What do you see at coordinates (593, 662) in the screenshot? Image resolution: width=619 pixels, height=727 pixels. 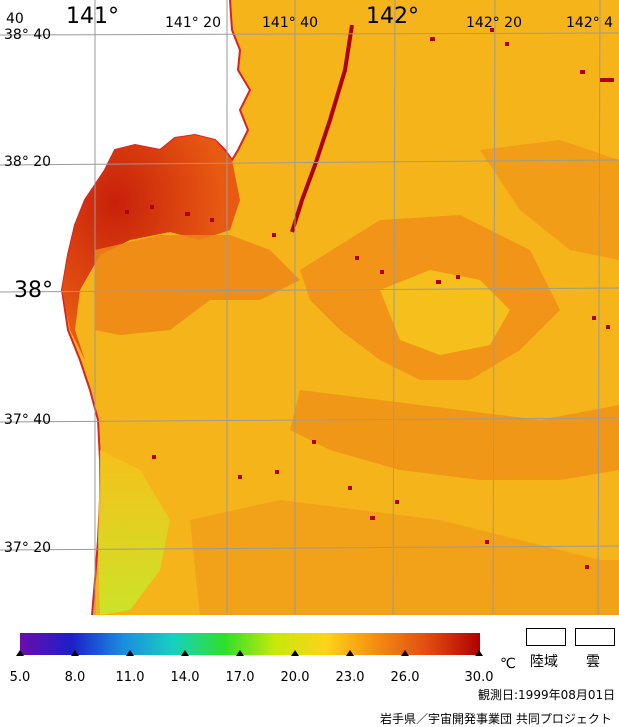 I see `cloud-label: 雲` at bounding box center [593, 662].